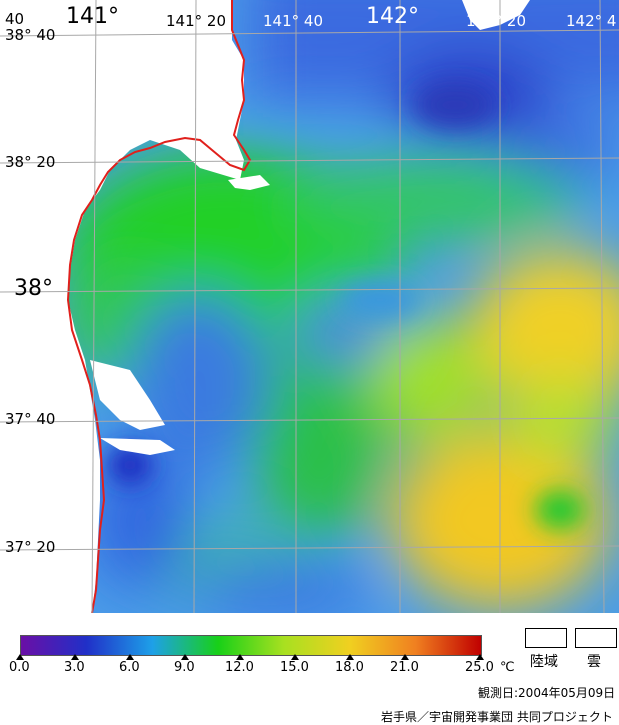  I want to click on cloud-patch, so click(127, 395).